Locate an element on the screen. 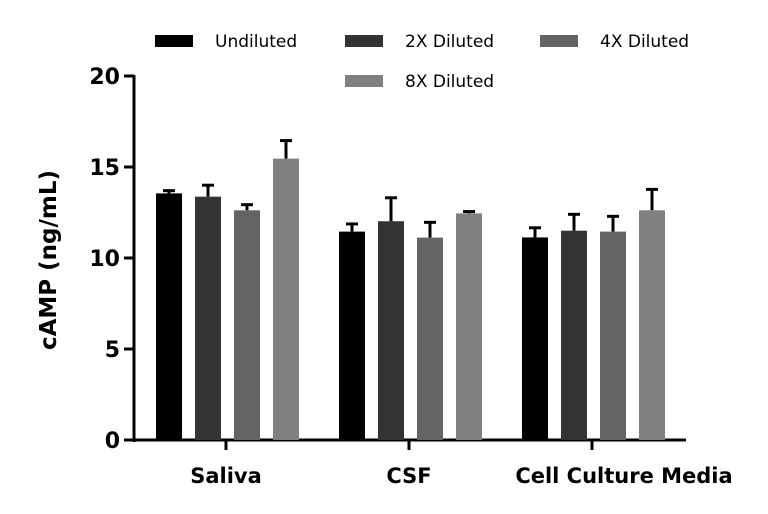 The image size is (768, 514). y-tick-label: 20 is located at coordinates (104, 77).